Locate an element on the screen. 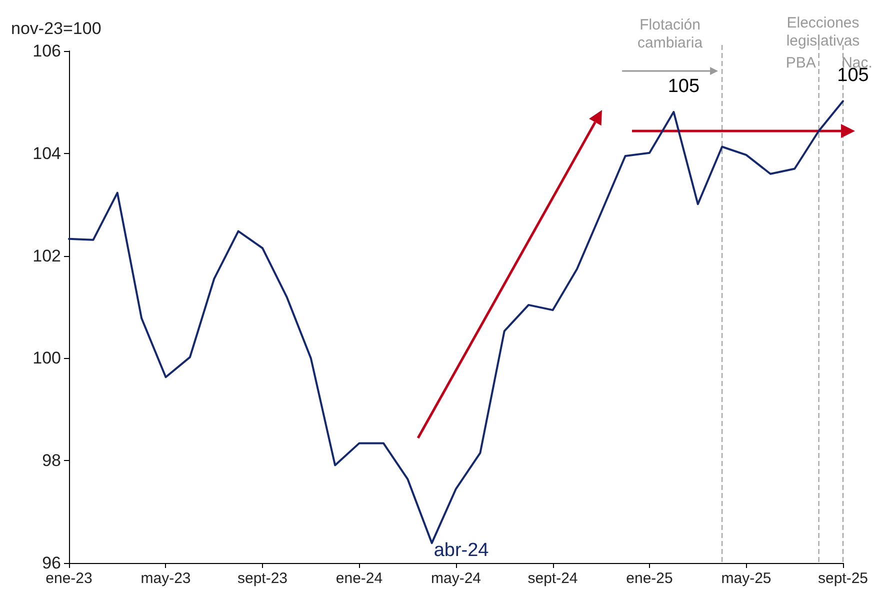 Image resolution: width=881 pixels, height=599 pixels. y-tick-label: 102 is located at coordinates (46, 256).